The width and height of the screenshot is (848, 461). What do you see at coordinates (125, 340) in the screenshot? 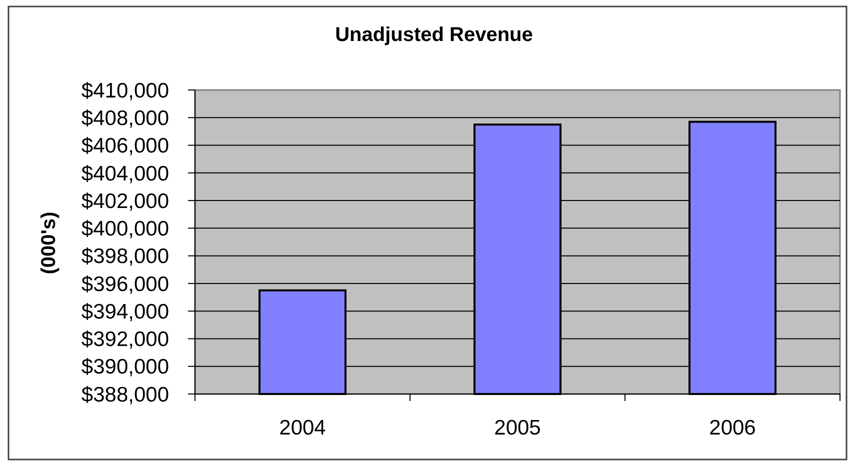
I see `y-tick-label: $392,000` at bounding box center [125, 340].